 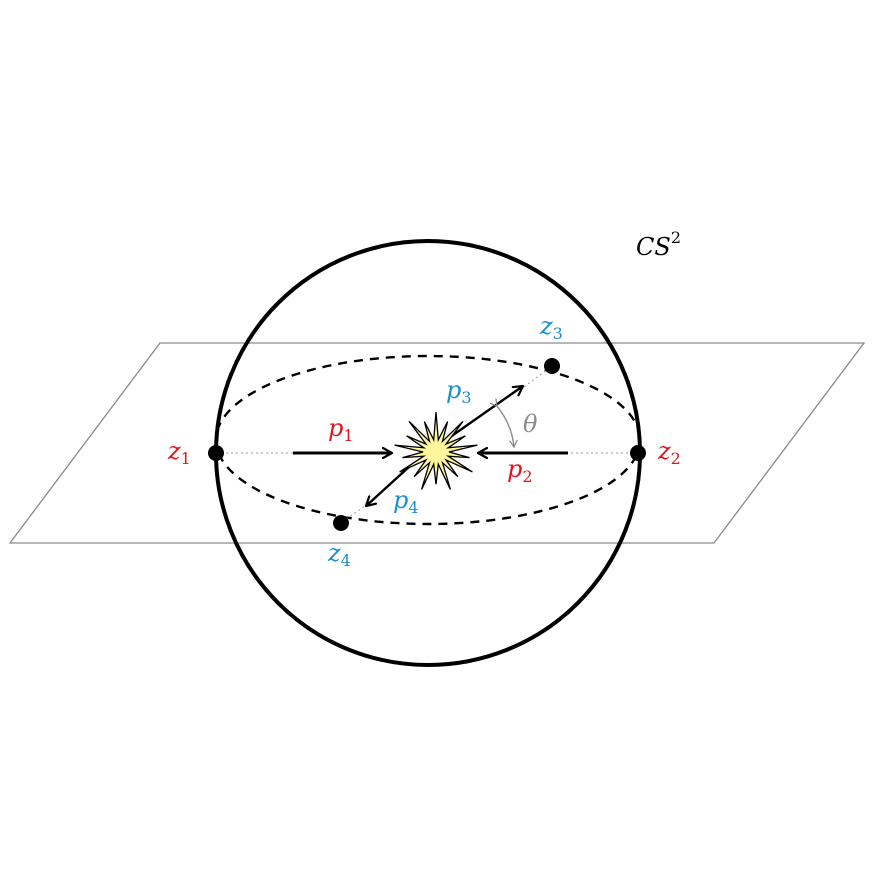 I want to click on sphere-label: CS2, so click(x=658, y=244).